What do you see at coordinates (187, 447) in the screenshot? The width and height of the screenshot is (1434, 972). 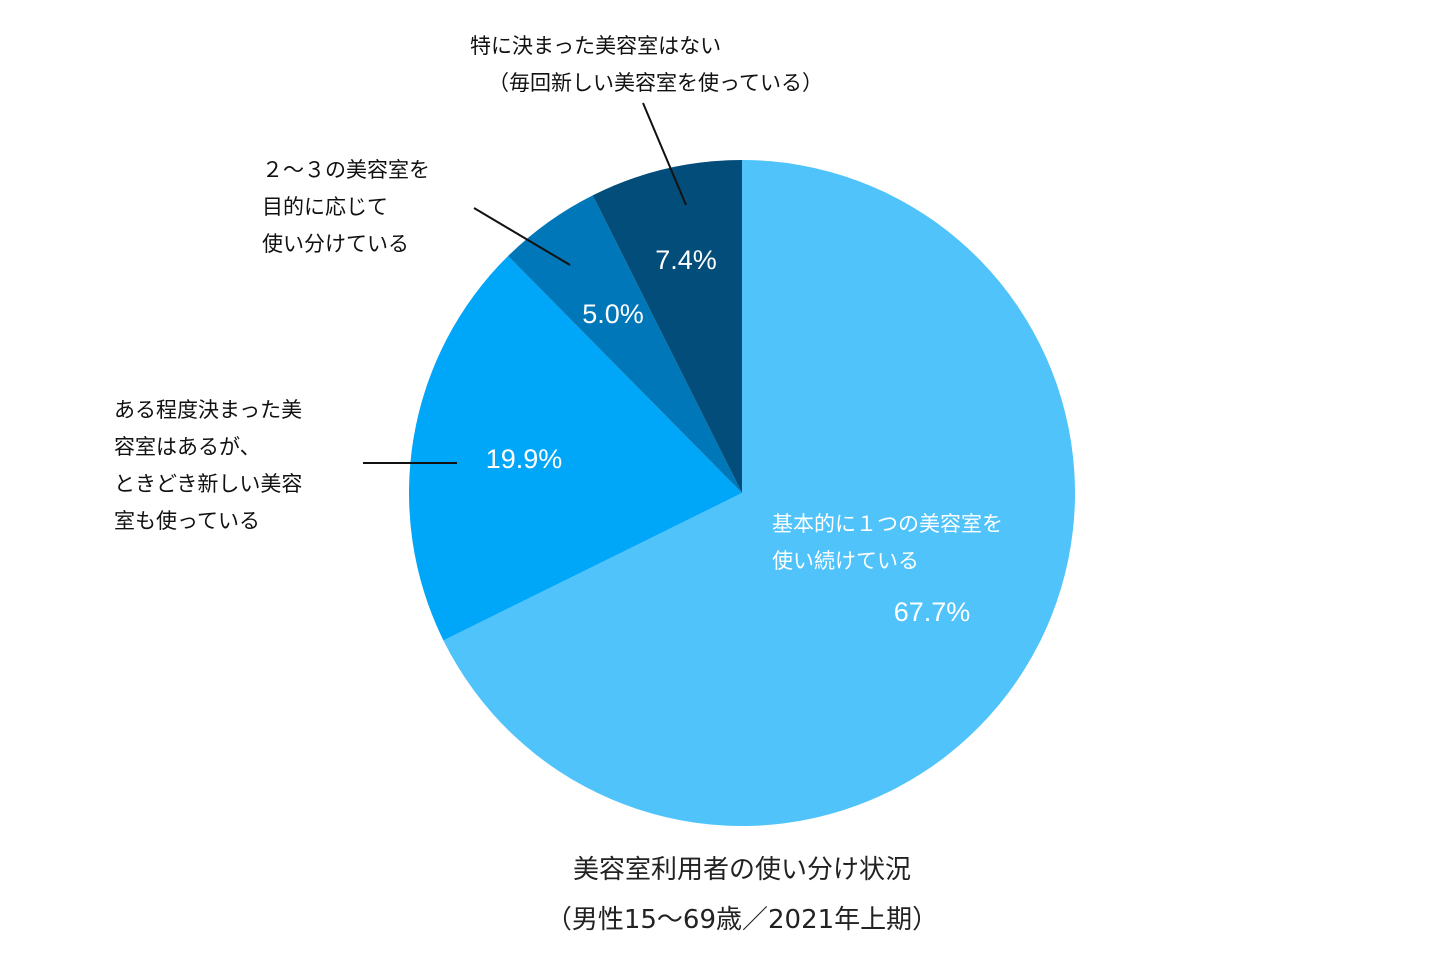 I see `slice-2-label-line-2: 容室はあるが、` at bounding box center [187, 447].